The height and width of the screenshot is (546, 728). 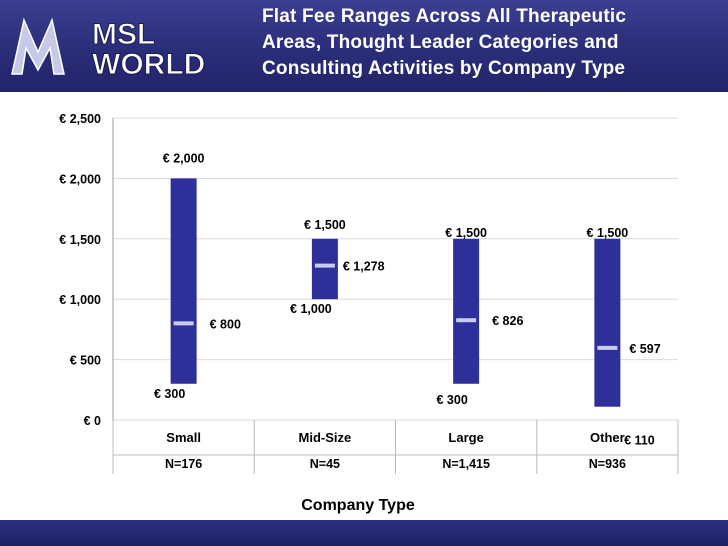 I want to click on low-value-label: € 1,000, so click(x=311, y=309).